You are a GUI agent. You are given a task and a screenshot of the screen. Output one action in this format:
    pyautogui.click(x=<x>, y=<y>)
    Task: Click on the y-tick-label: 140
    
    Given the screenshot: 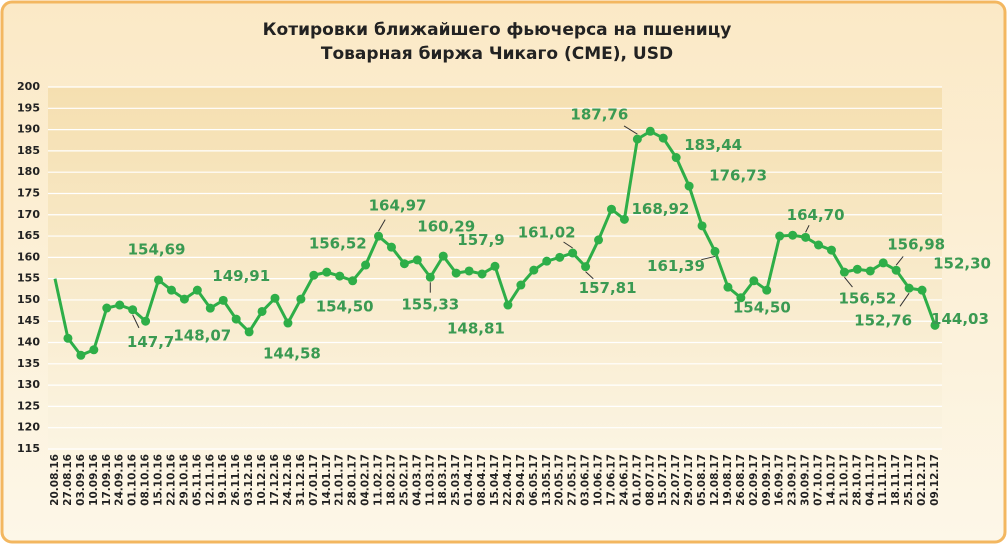 What is the action you would take?
    pyautogui.click(x=28, y=342)
    